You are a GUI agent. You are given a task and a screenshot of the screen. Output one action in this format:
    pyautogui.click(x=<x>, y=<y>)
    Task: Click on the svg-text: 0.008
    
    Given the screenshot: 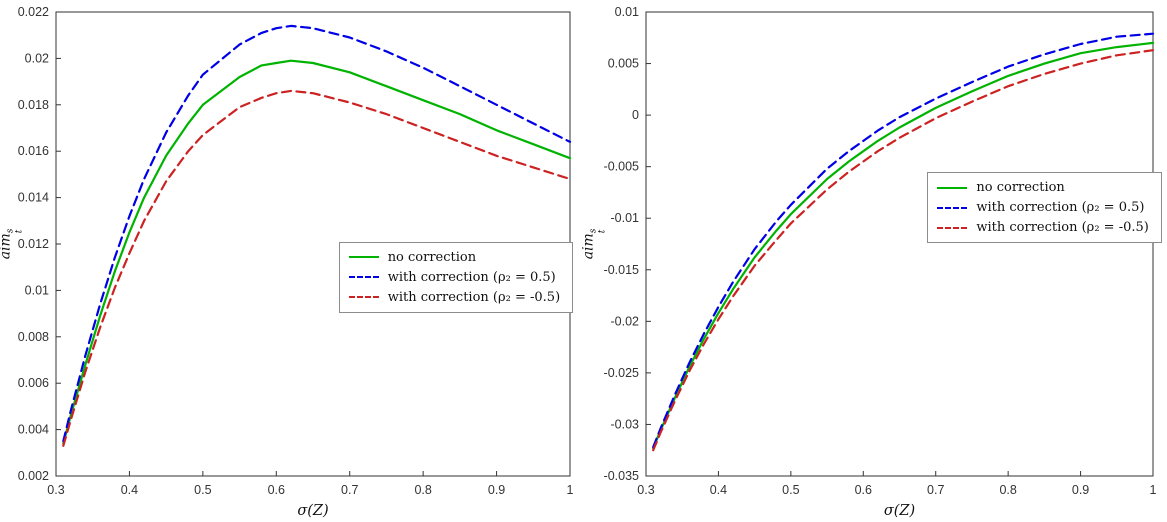 What is the action you would take?
    pyautogui.click(x=33, y=337)
    